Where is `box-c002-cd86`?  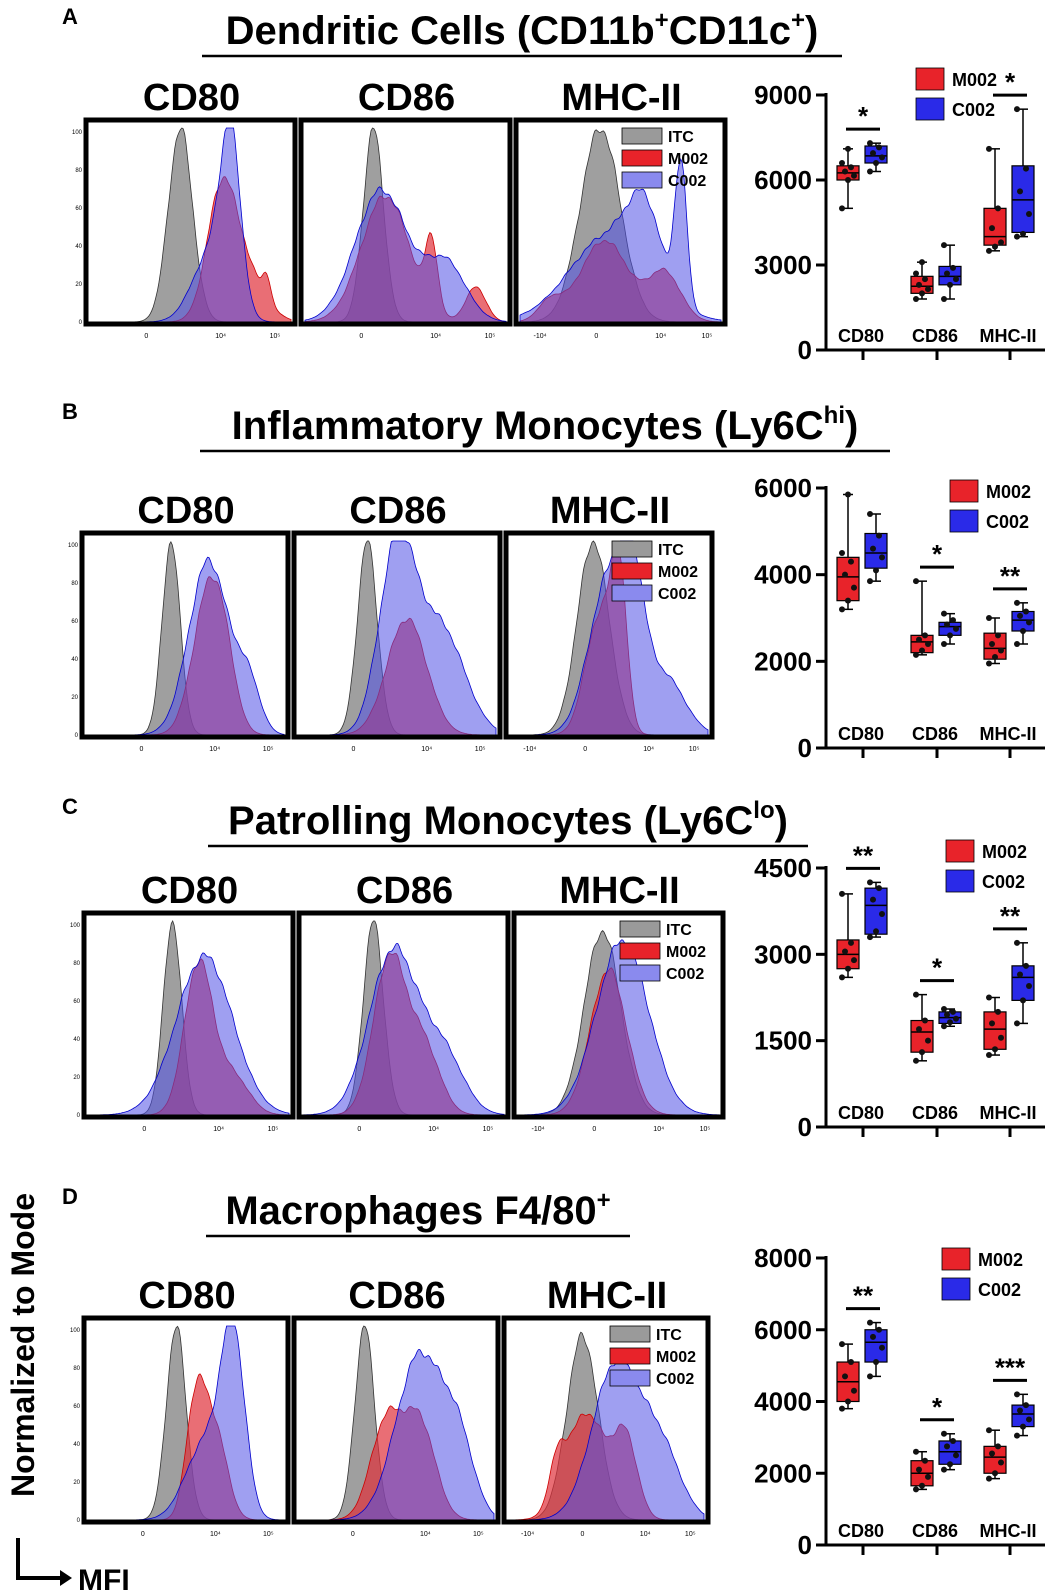 box-c002-cd86 is located at coordinates (950, 1451).